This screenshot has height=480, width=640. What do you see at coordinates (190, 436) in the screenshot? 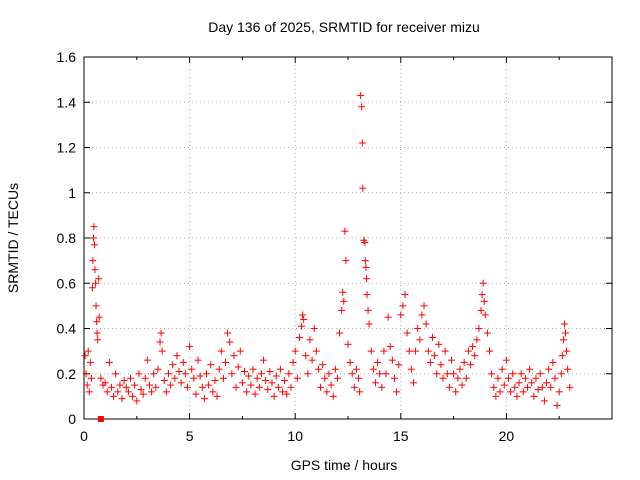
I see `x-tick-label: 5` at bounding box center [190, 436].